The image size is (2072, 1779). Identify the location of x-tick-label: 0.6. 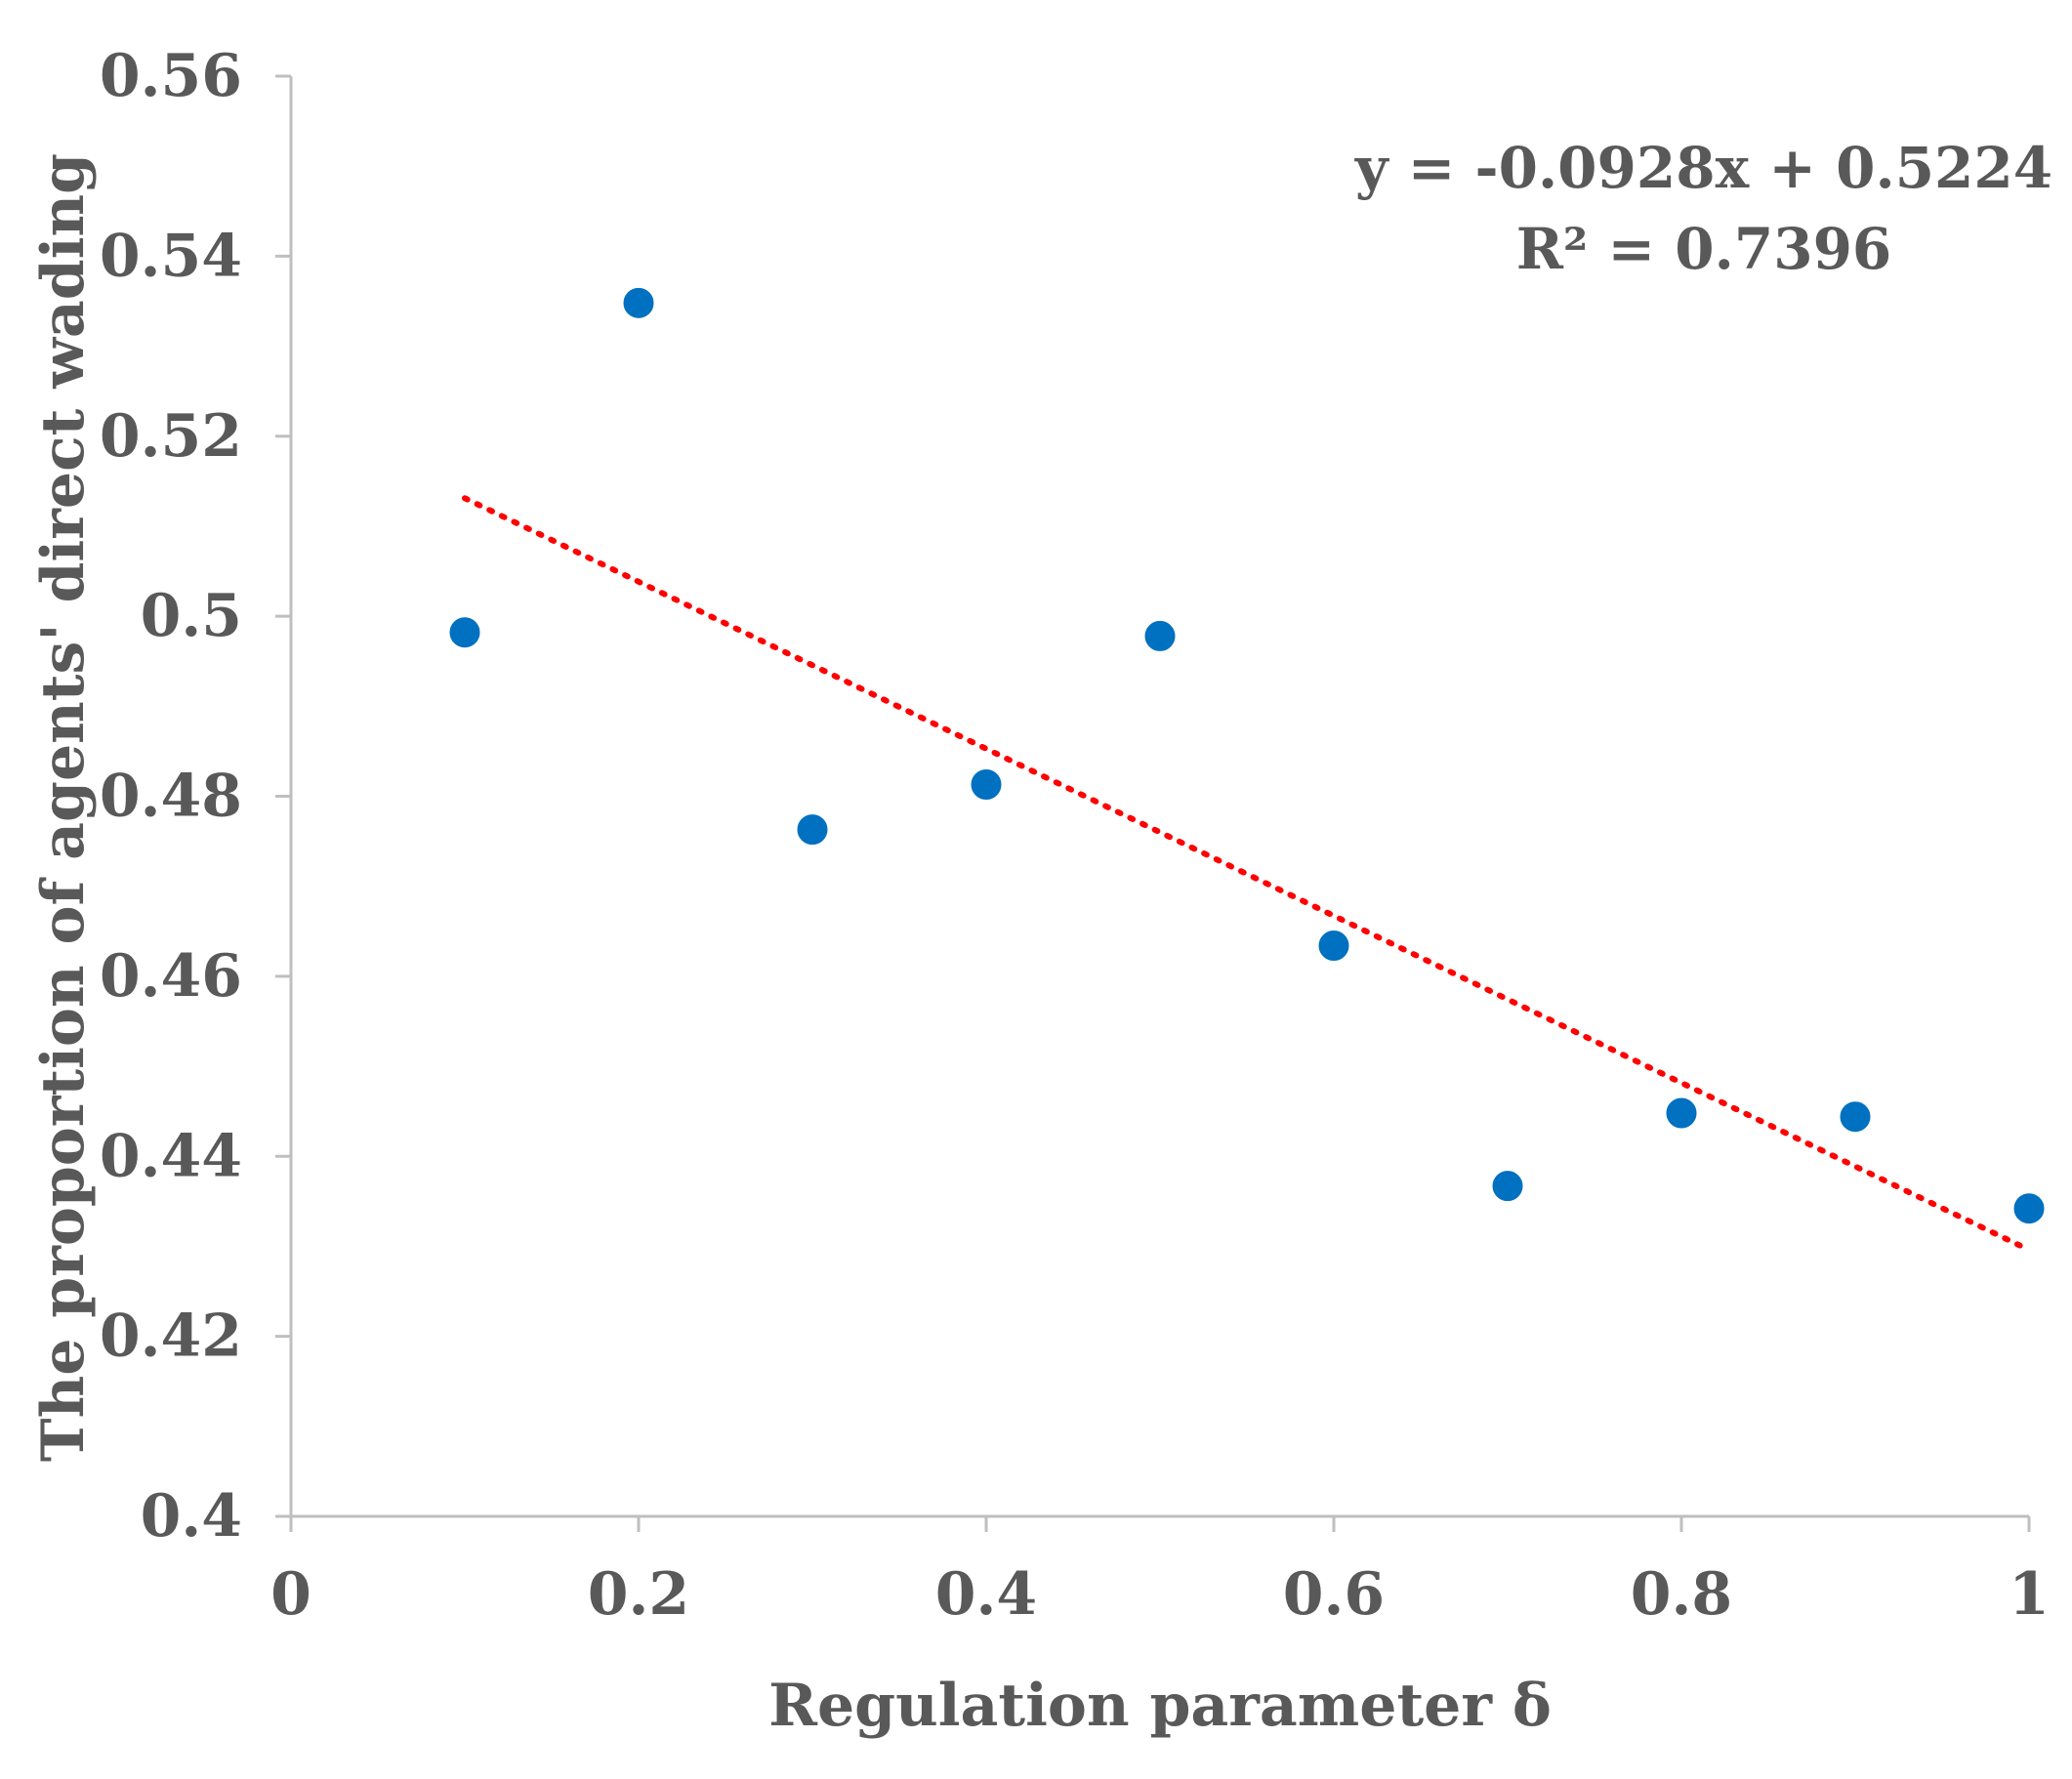
(1334, 1594).